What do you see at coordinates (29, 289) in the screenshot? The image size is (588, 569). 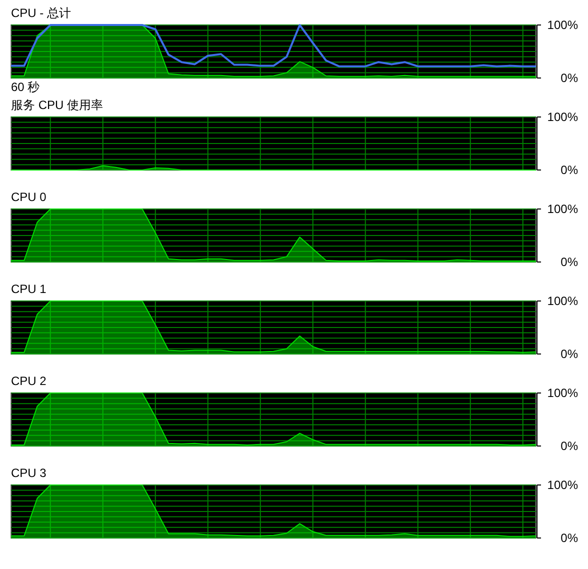 I see `chart-title: CPU 1` at bounding box center [29, 289].